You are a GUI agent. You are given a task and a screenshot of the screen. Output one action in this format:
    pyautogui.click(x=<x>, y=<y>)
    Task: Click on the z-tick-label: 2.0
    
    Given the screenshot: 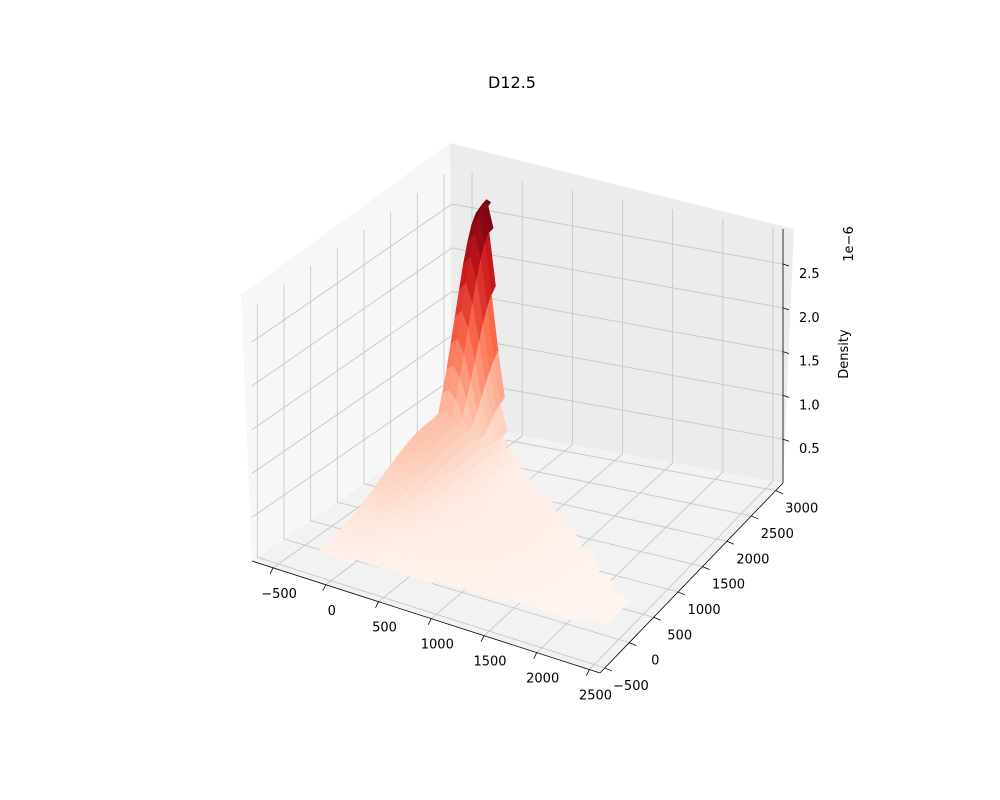 What is the action you would take?
    pyautogui.click(x=809, y=318)
    